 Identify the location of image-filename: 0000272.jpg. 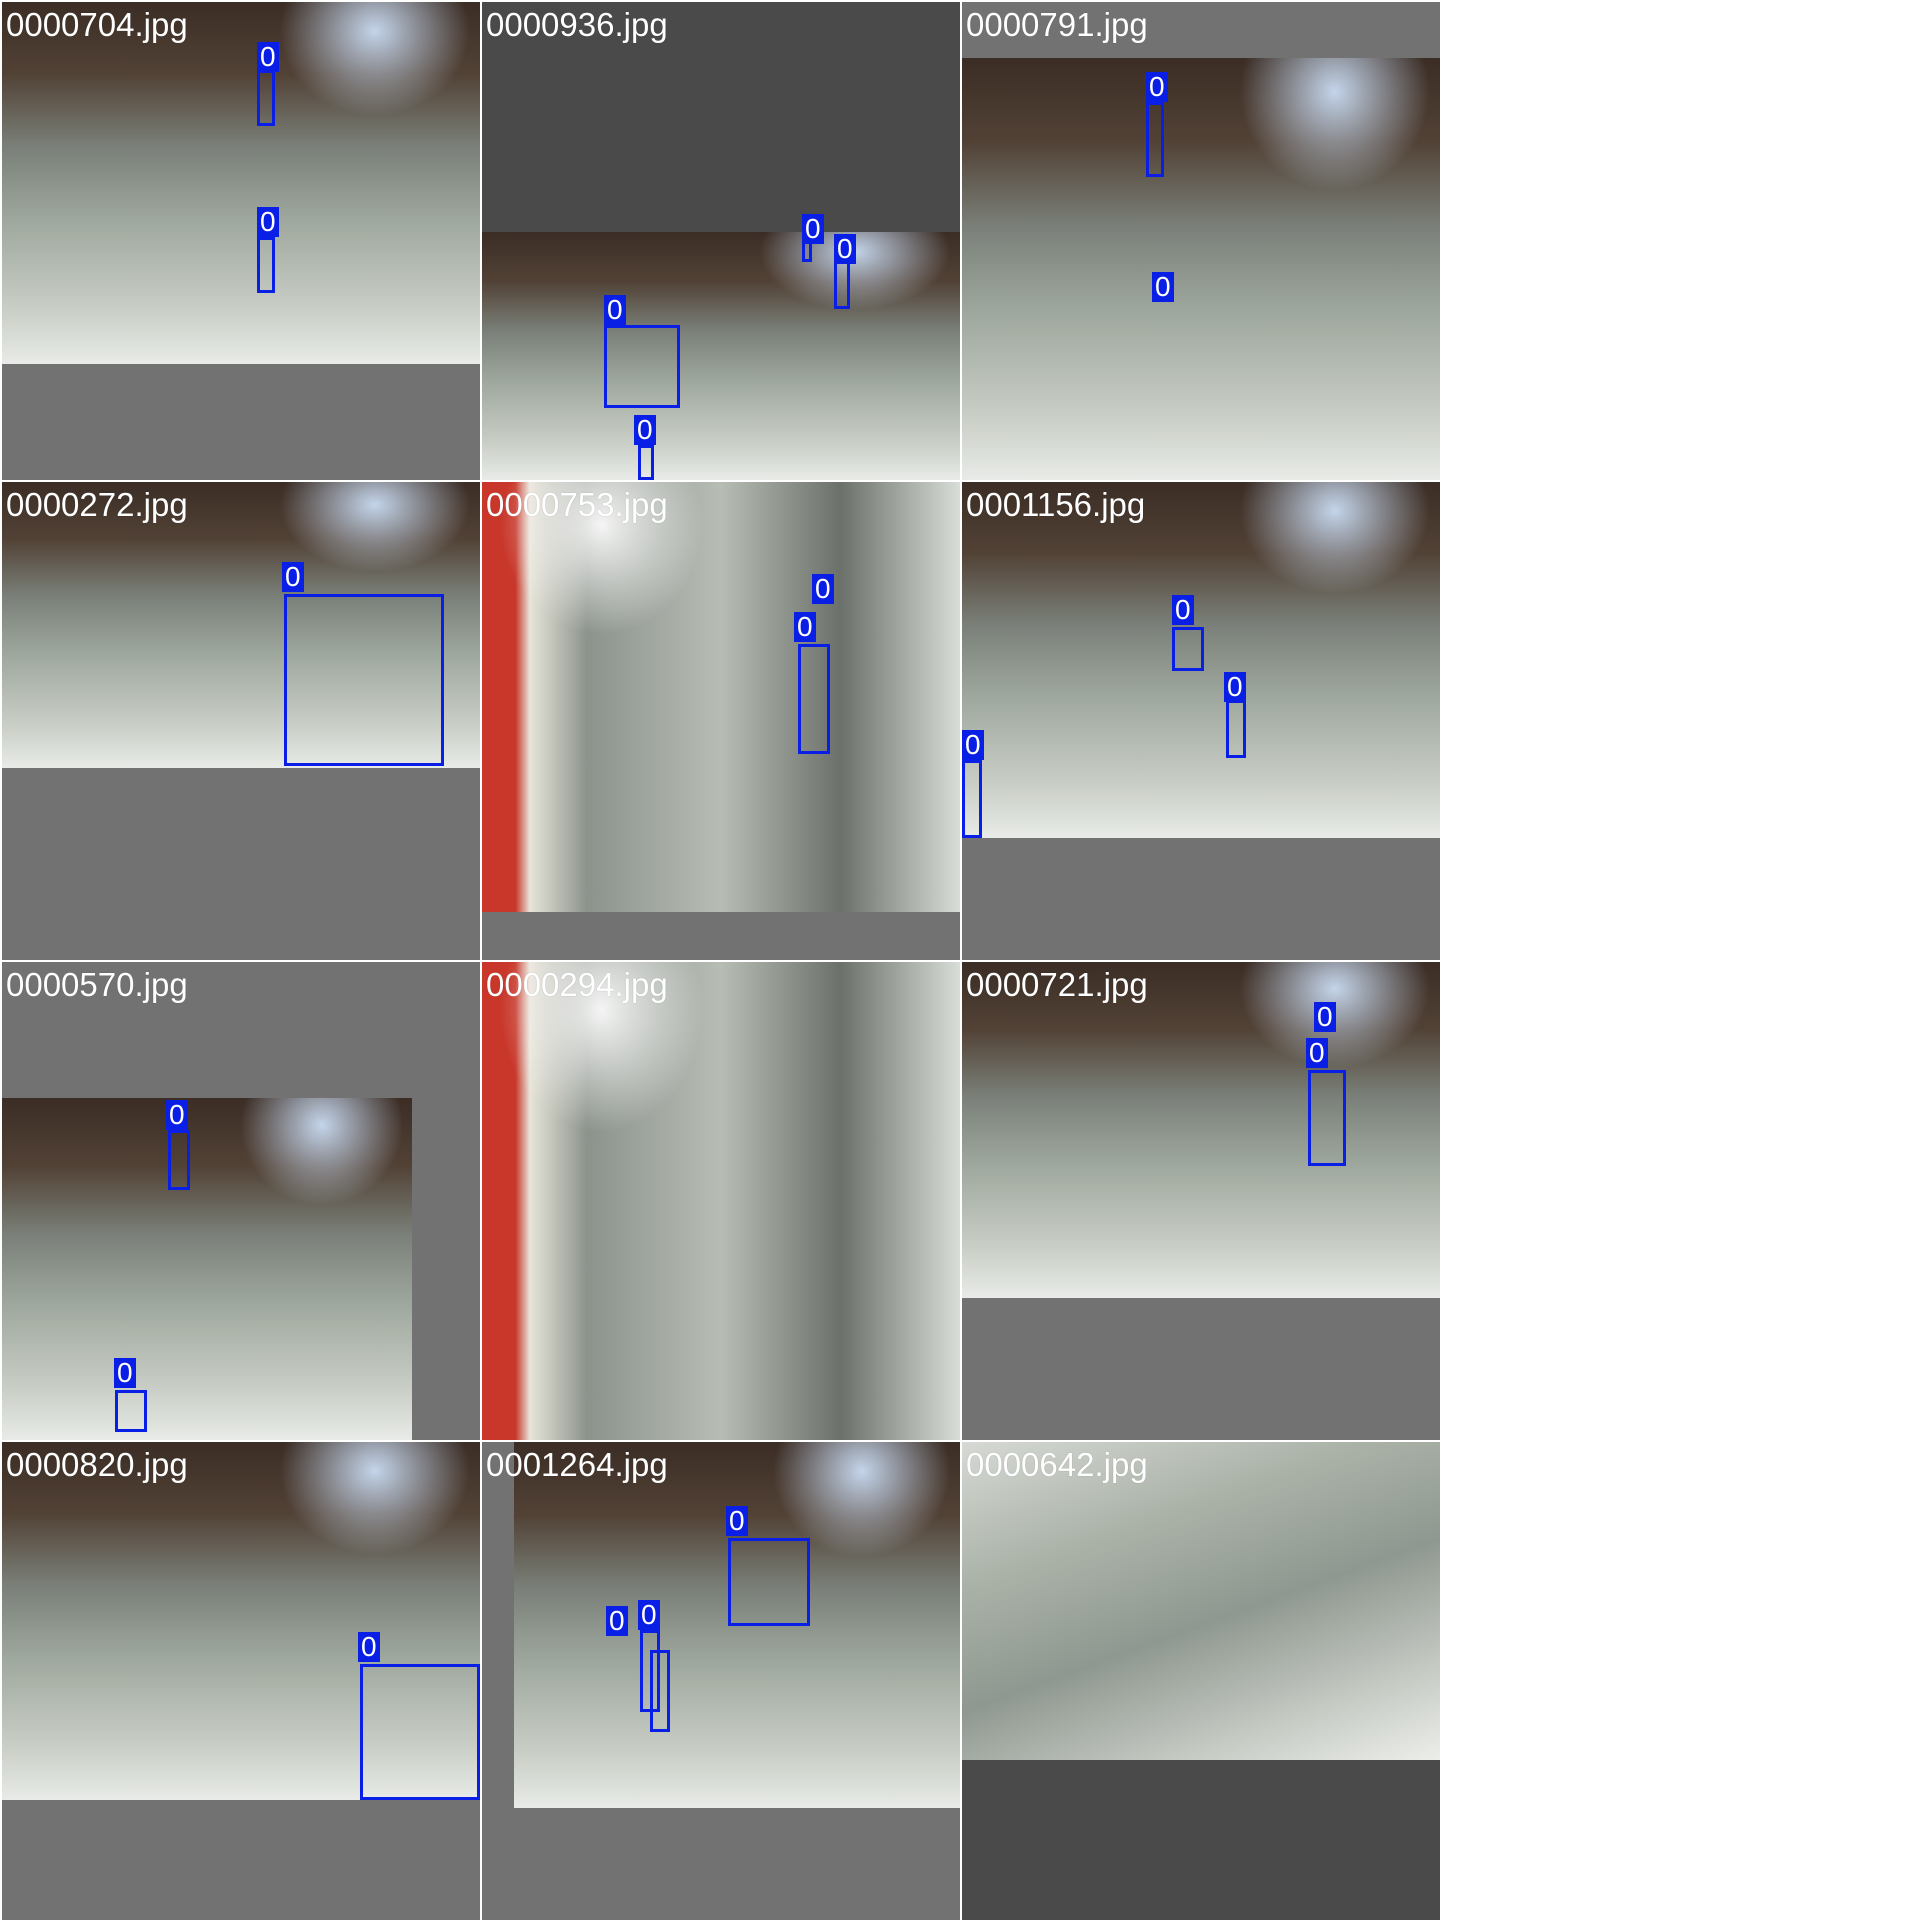
(97, 504).